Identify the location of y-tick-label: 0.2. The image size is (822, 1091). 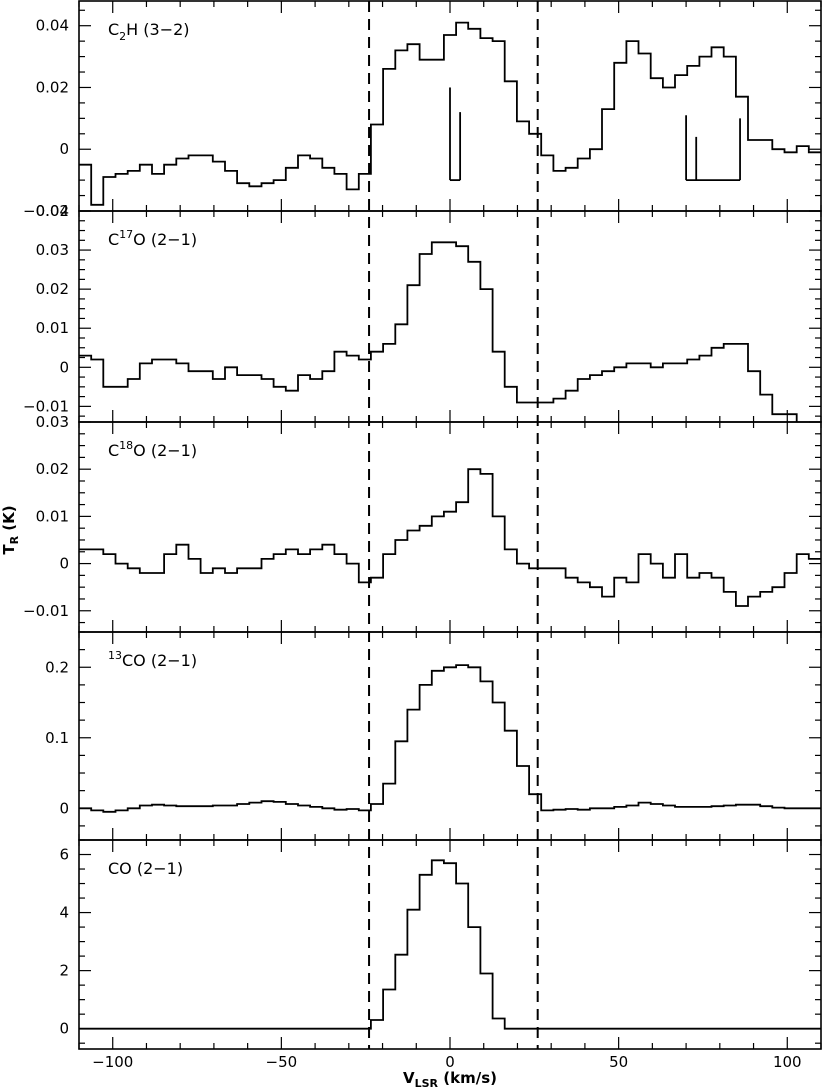
(57, 667).